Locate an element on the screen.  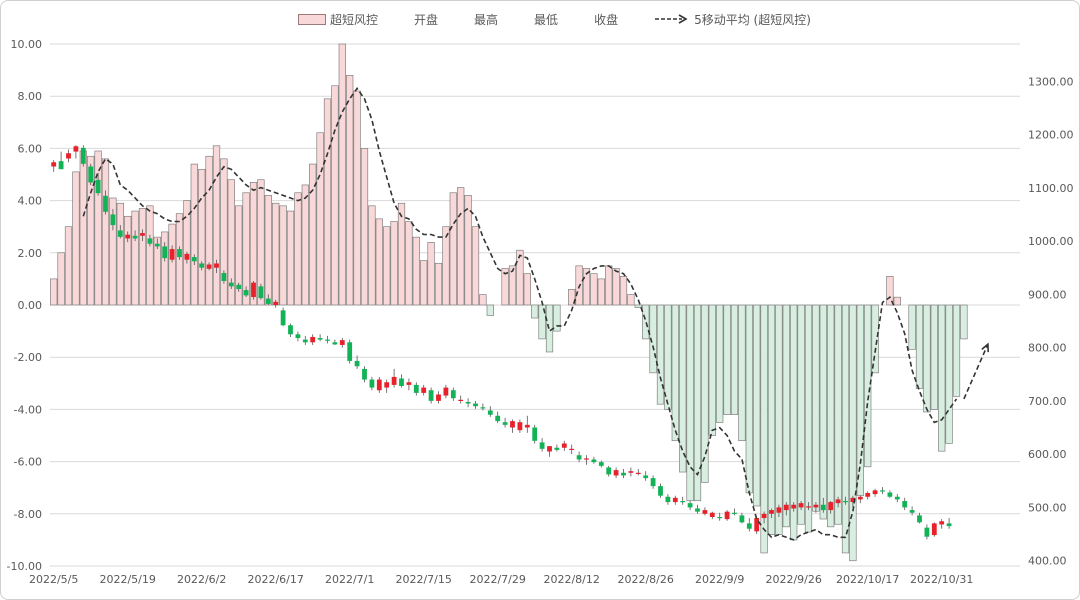
legend-item-high: 最高 is located at coordinates (486, 19).